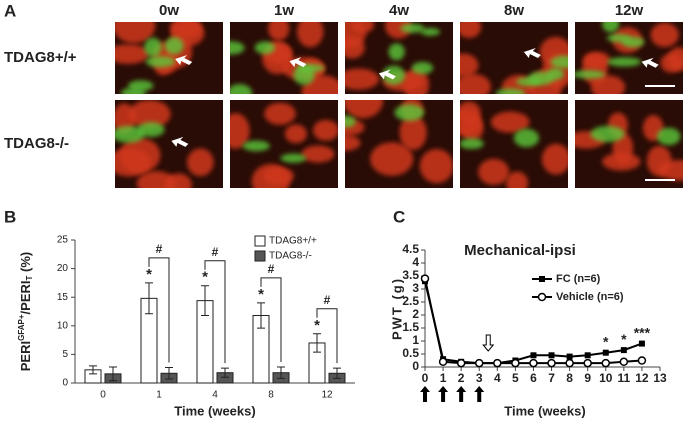 The width and height of the screenshot is (685, 424). I want to click on y-tick-label: 0.5, so click(410, 353).